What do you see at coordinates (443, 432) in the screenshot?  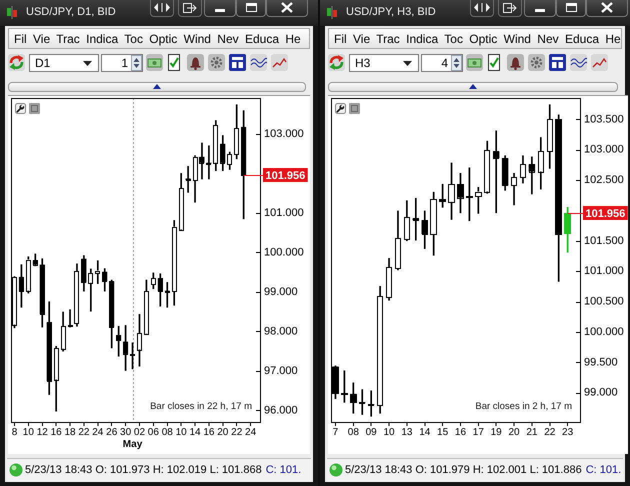 I see `x-tick-label: 15` at bounding box center [443, 432].